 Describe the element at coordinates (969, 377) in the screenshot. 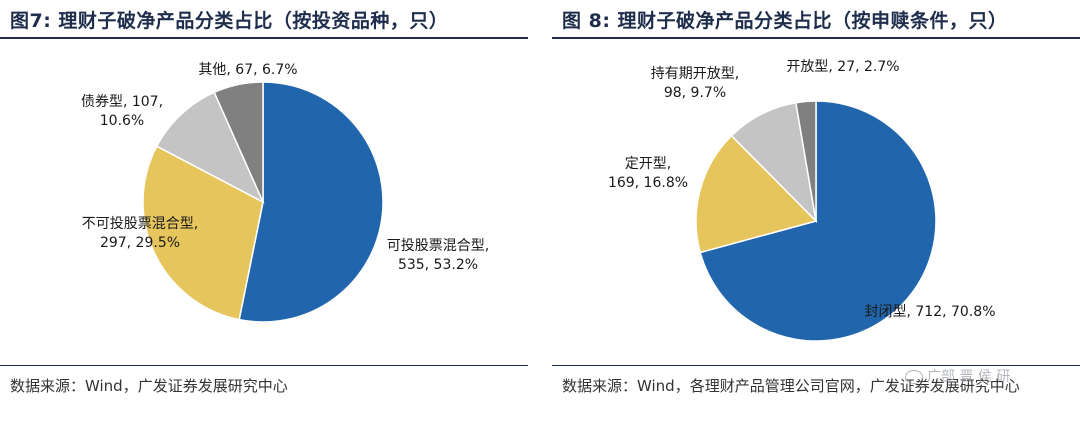

I see `watermark-text: 广部 晋 侯 研` at that location.